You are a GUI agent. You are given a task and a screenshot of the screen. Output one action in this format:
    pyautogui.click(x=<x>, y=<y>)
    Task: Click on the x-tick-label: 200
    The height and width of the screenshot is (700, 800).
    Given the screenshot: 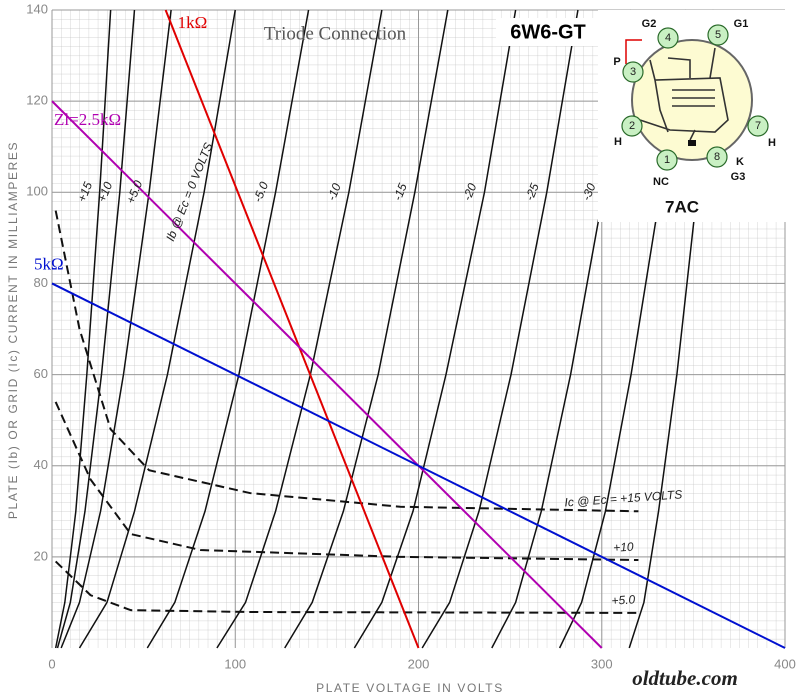 What is the action you would take?
    pyautogui.click(x=419, y=663)
    